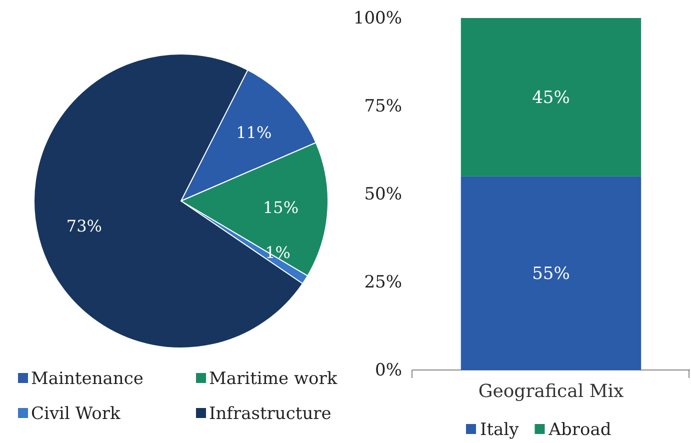  I want to click on y-tick-label: 0%, so click(388, 370).